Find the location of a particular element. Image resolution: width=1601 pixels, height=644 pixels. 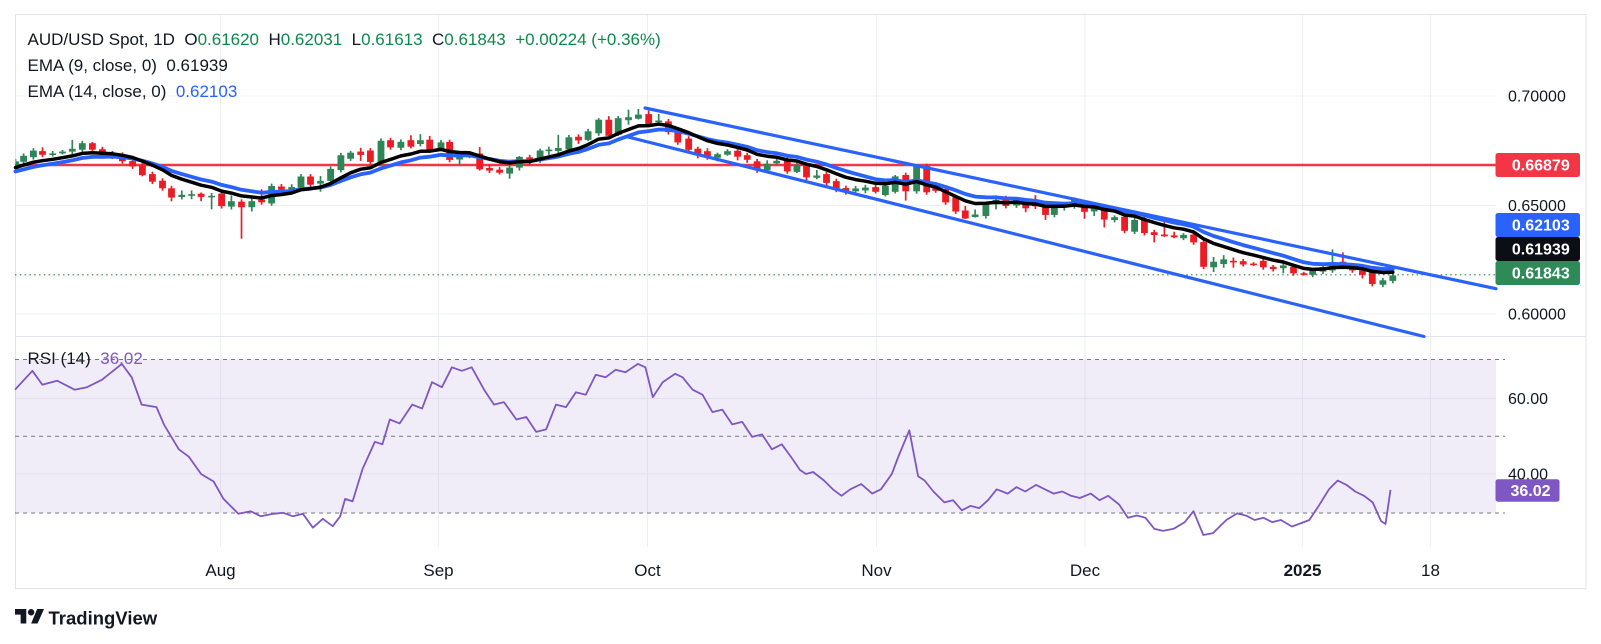

svg-text: 0.66879 is located at coordinates (1541, 166).